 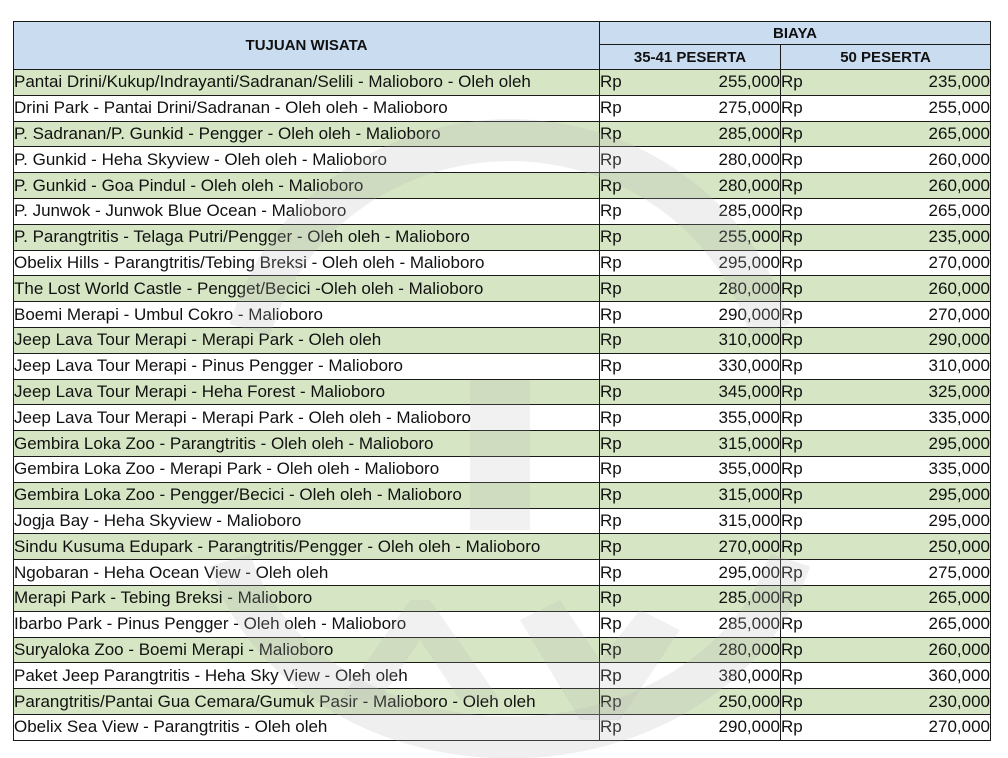 What do you see at coordinates (959, 572) in the screenshot?
I see `price-value: 275,000` at bounding box center [959, 572].